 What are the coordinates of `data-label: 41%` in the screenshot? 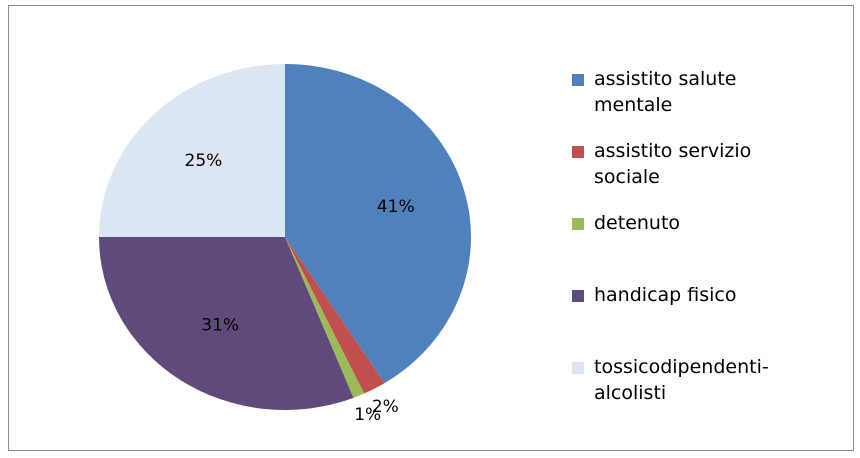 It's located at (396, 207).